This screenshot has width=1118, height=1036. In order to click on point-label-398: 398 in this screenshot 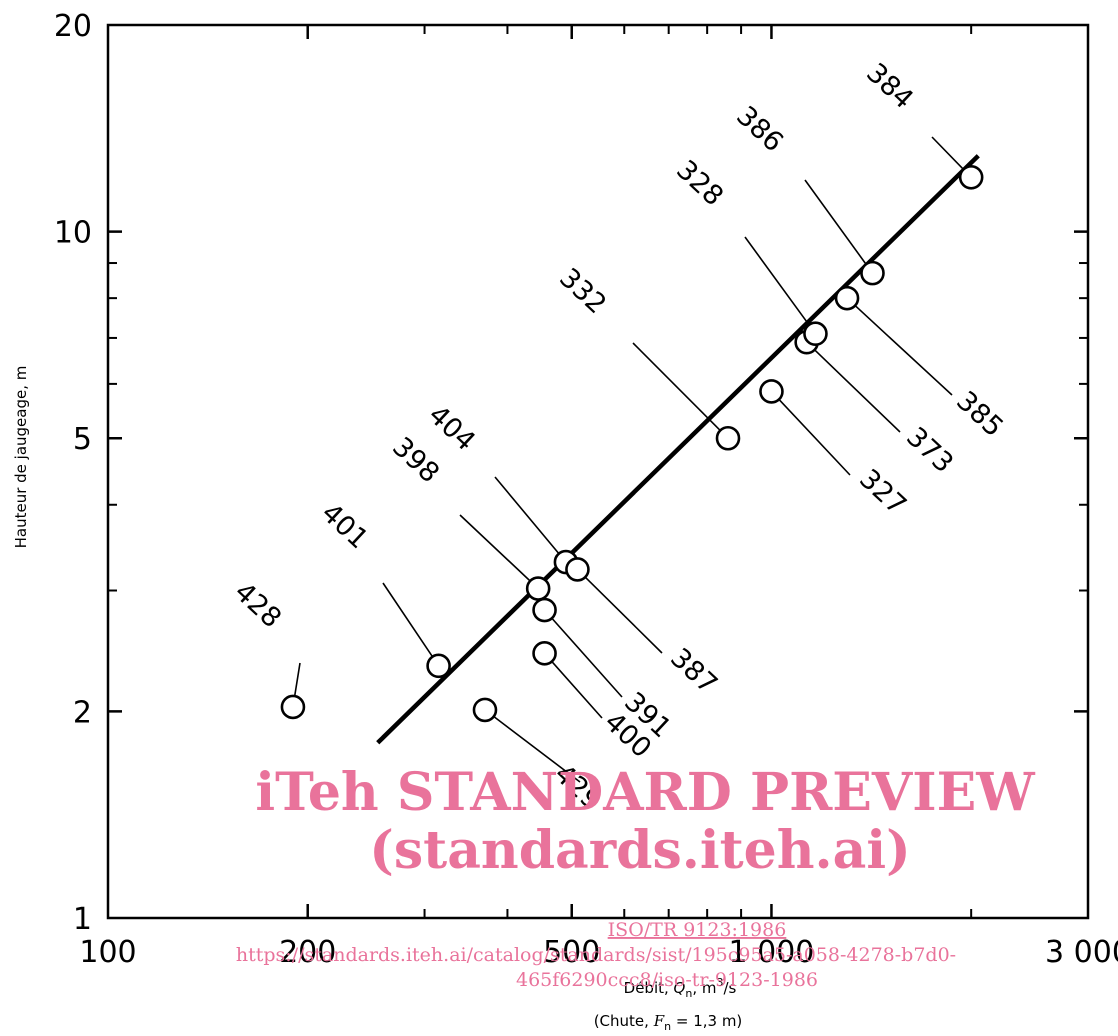, I will do `click(415, 460)`.